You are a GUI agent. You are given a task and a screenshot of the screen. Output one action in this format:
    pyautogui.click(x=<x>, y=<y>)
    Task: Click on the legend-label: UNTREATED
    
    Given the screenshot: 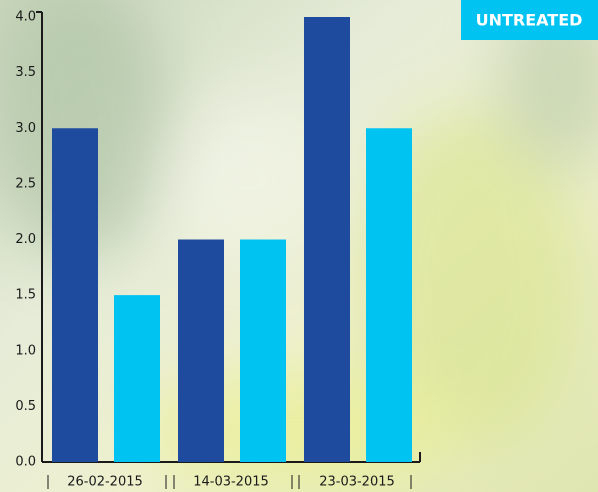 What is the action you would take?
    pyautogui.click(x=529, y=20)
    